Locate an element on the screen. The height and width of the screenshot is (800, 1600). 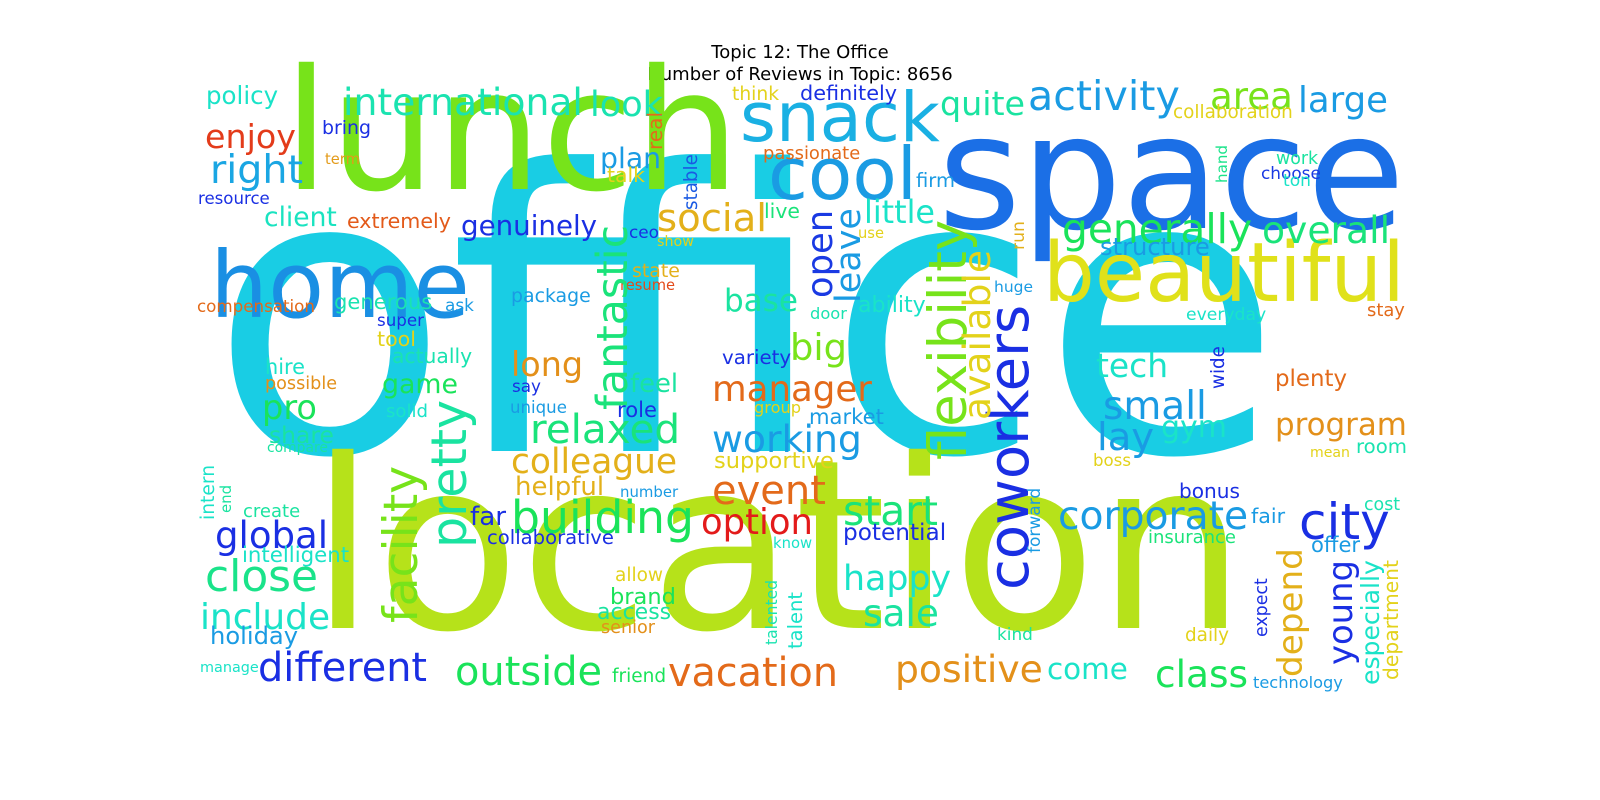
word-collaboration: collaboration is located at coordinates (1233, 112).